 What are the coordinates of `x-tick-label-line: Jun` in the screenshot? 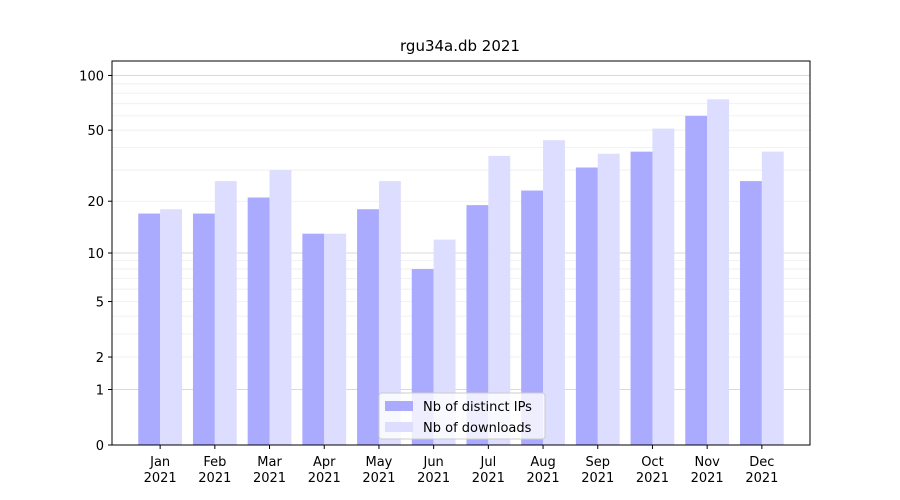 It's located at (432, 462).